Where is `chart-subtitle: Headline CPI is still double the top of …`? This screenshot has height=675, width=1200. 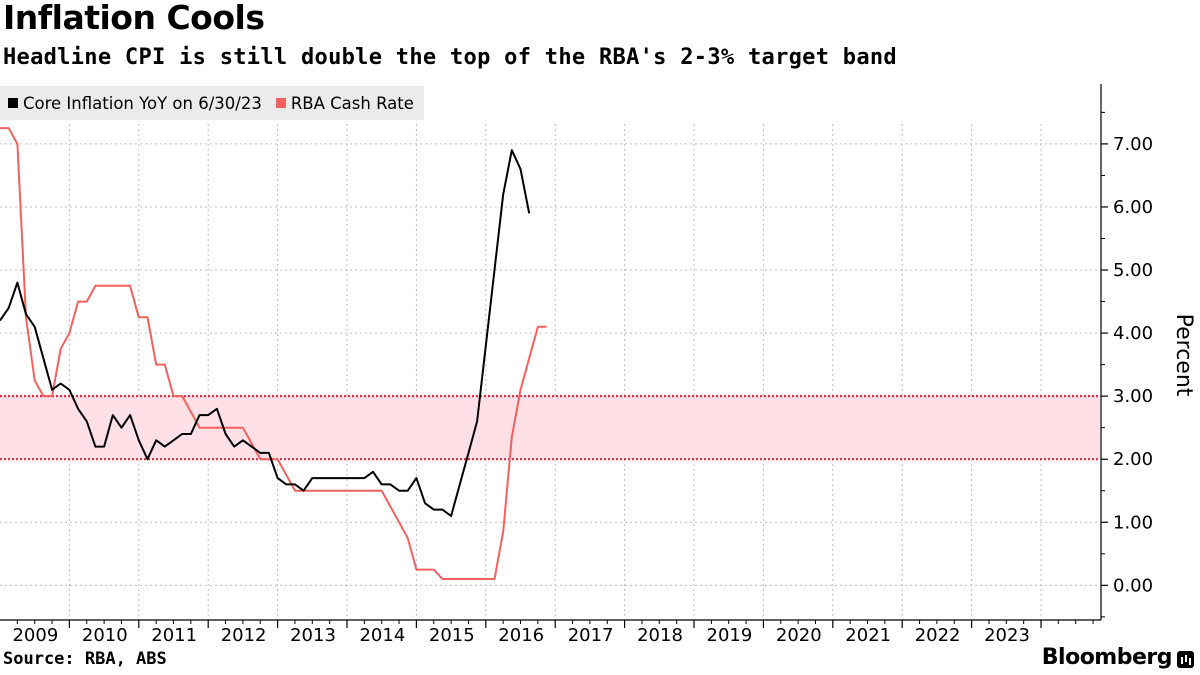
chart-subtitle: Headline CPI is still double the top of … is located at coordinates (450, 57).